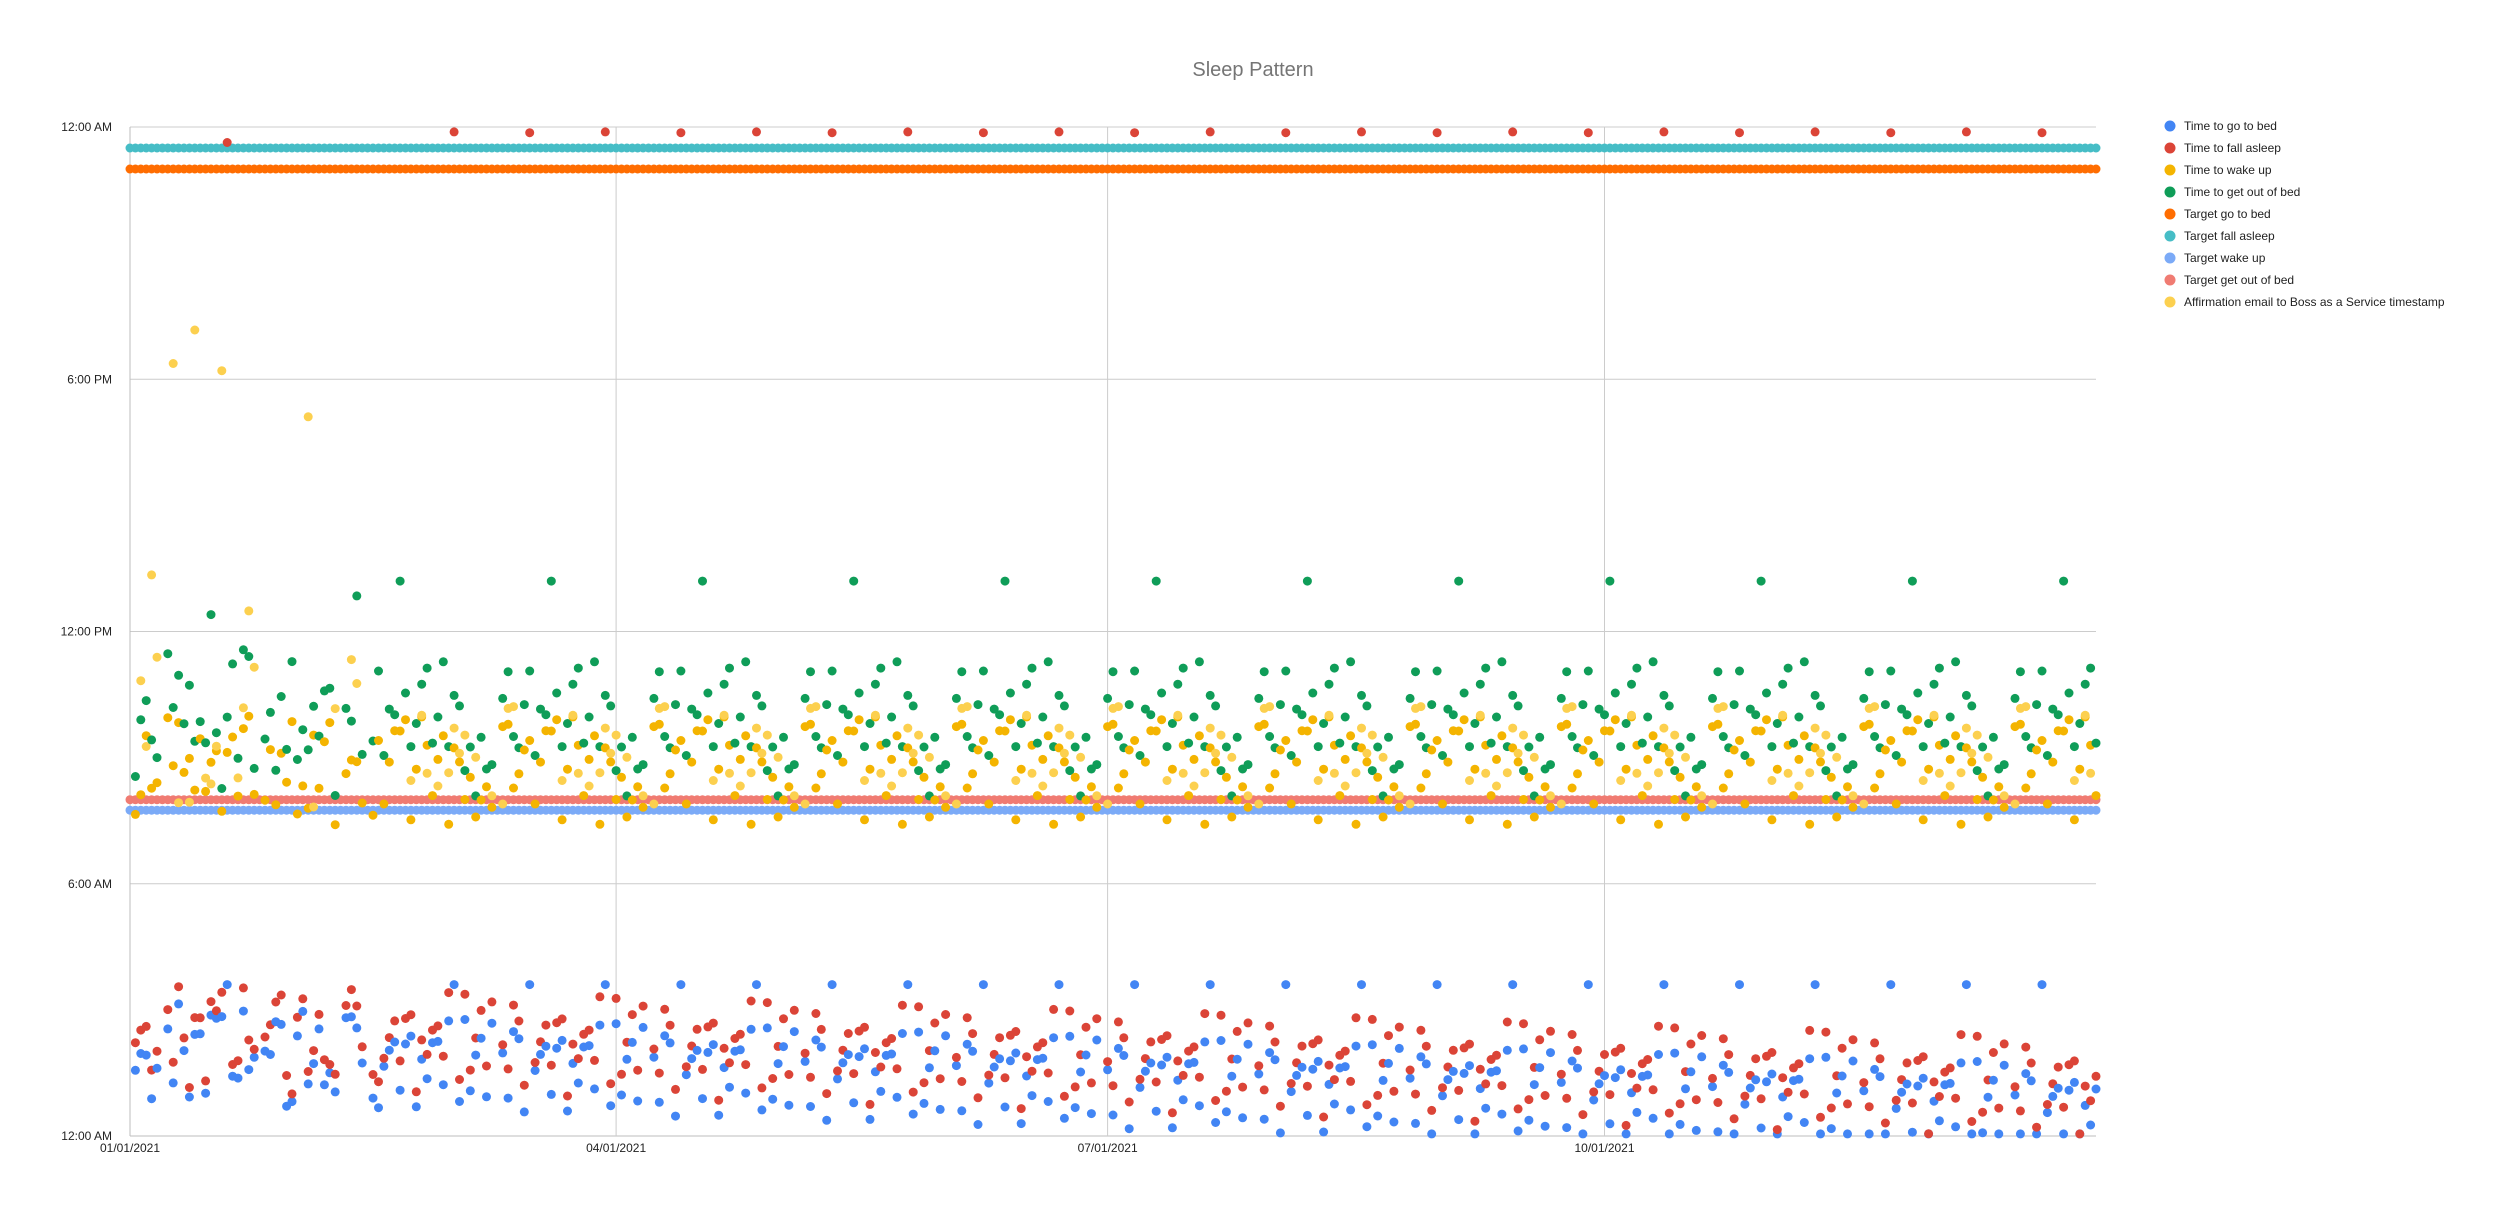 The image size is (2504, 1214). Describe the element at coordinates (616, 1148) in the screenshot. I see `x-tick-label: 04/01/2021` at that location.